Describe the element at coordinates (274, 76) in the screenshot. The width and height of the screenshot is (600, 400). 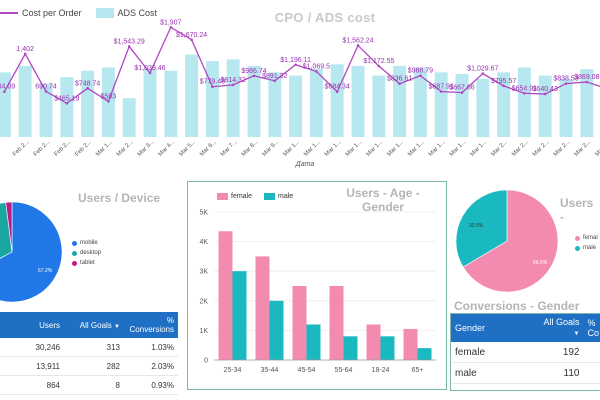
I see `cpo-data-label: $891.32` at that location.